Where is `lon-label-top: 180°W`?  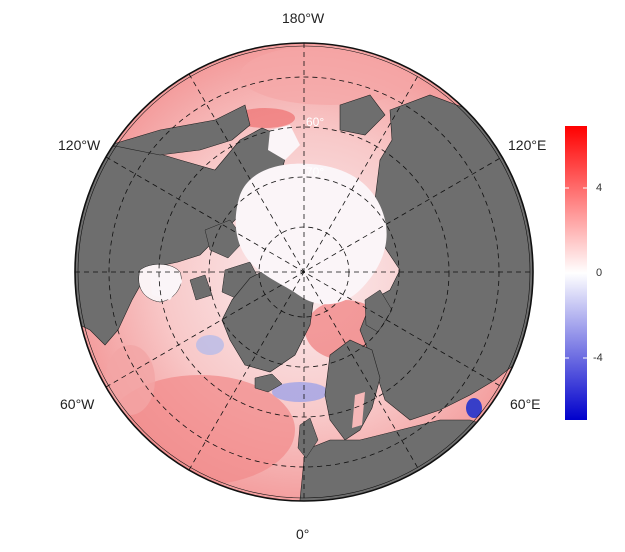 lon-label-top: 180°W is located at coordinates (303, 18).